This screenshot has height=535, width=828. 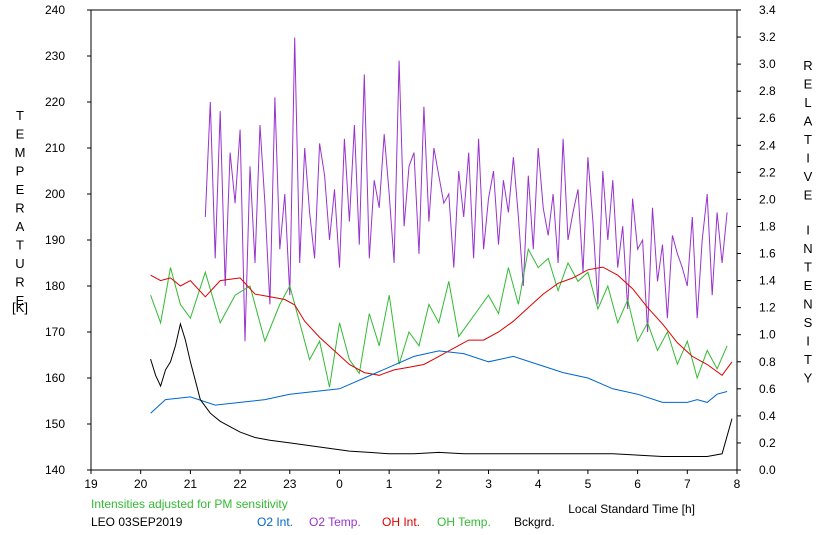 I want to click on x-tick-label: 22, so click(x=240, y=484).